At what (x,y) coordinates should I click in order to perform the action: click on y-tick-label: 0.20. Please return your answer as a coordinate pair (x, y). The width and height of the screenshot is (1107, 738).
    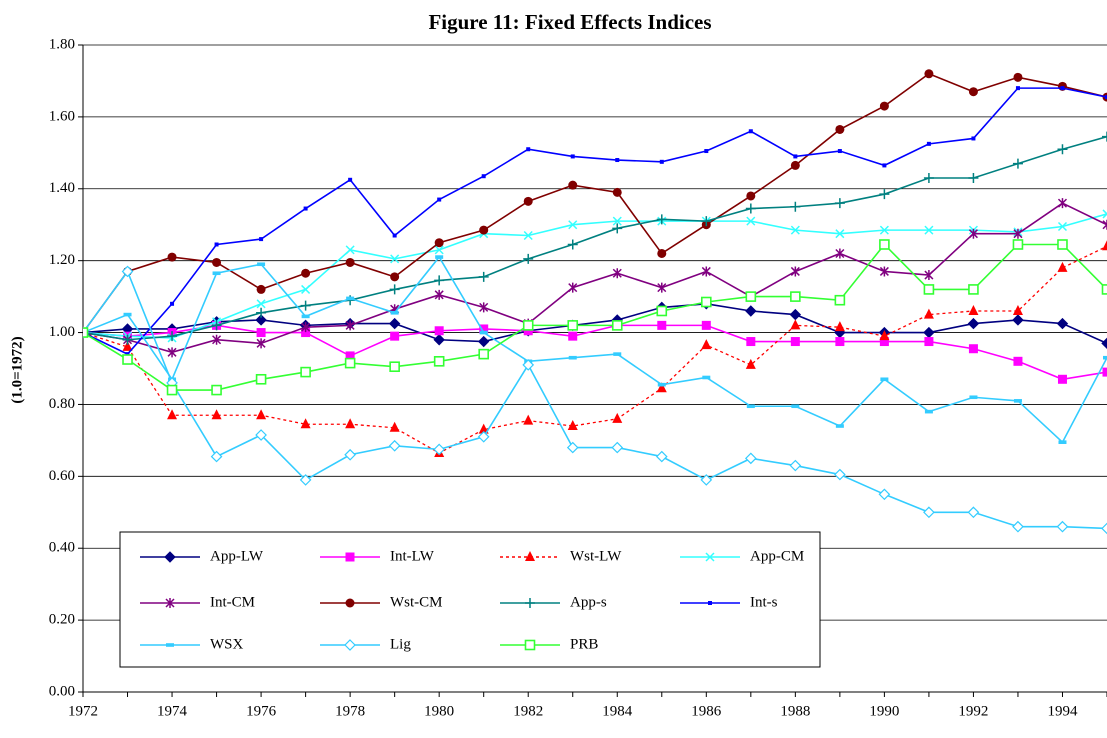
    Looking at the image, I should click on (62, 620).